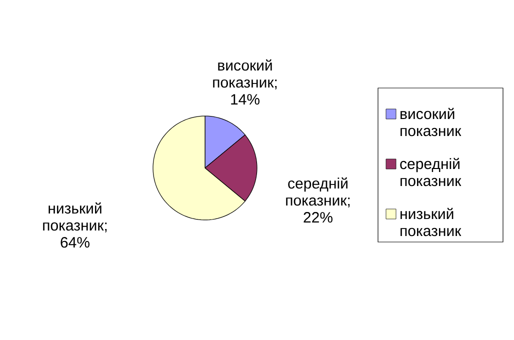 The height and width of the screenshot is (340, 514). What do you see at coordinates (431, 122) in the screenshot?
I see `legend-label: високий показник` at bounding box center [431, 122].